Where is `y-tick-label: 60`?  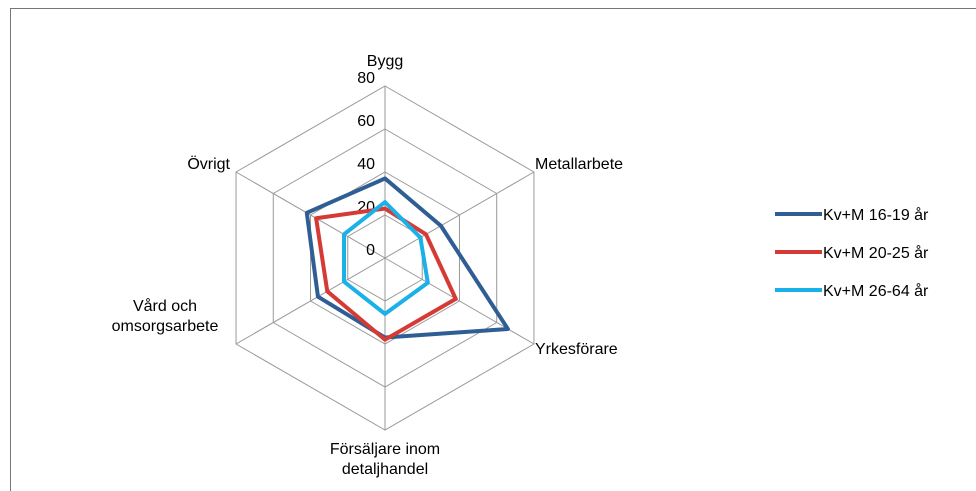 y-tick-label: 60 is located at coordinates (366, 121).